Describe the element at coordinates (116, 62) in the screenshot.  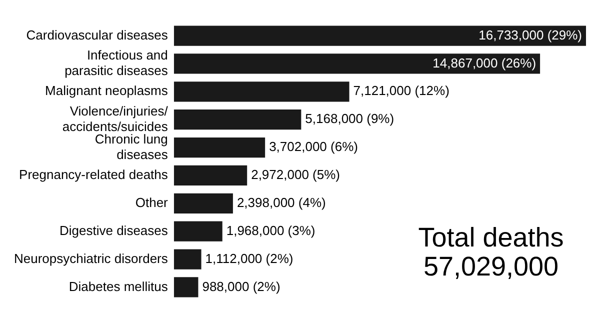
I see `y-tick-label: Infectious and parasitic diseases` at that location.